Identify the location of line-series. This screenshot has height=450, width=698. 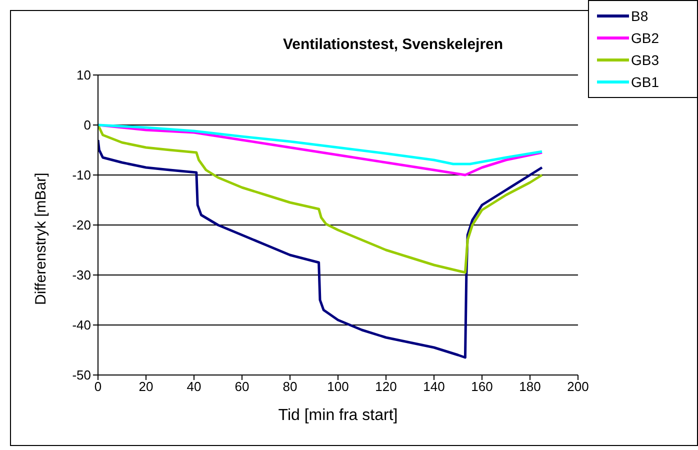
(321, 145).